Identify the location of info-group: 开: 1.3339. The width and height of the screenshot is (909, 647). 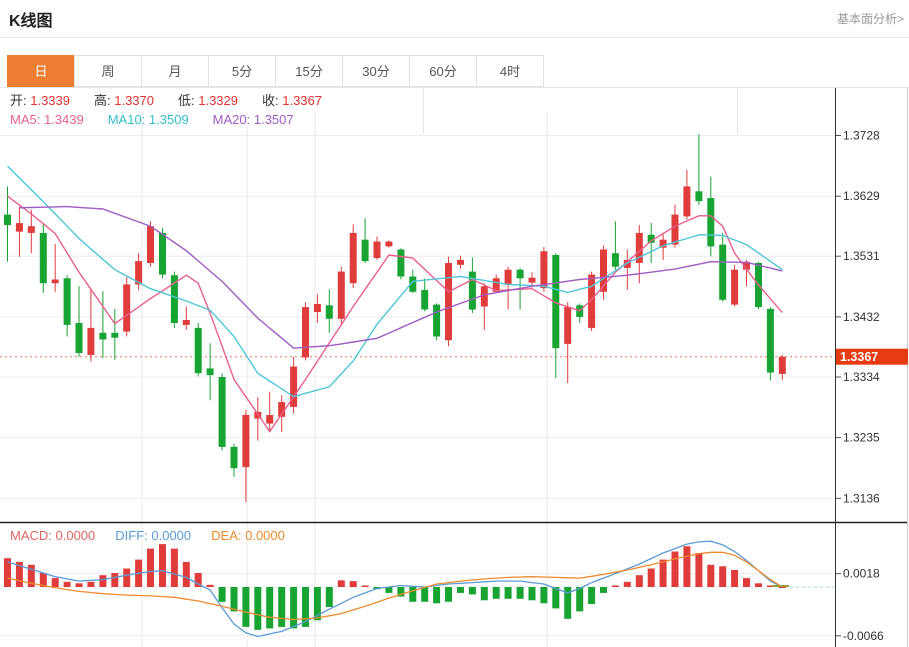
(40, 100).